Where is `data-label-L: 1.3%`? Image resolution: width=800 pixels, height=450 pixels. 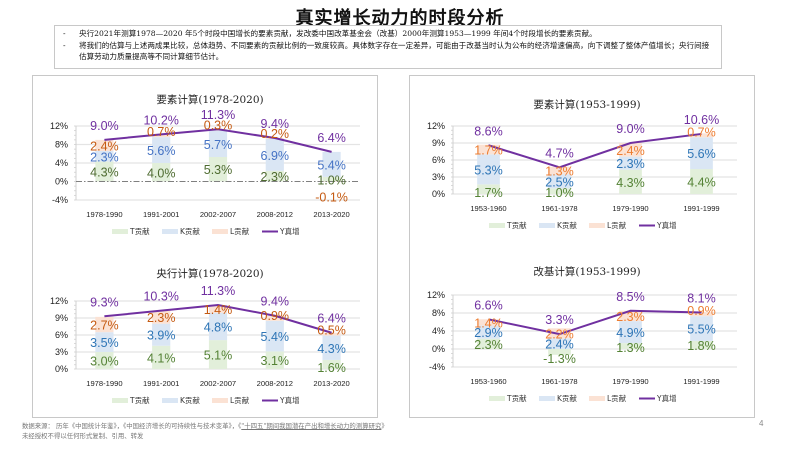
data-label-L: 1.3% is located at coordinates (559, 171).